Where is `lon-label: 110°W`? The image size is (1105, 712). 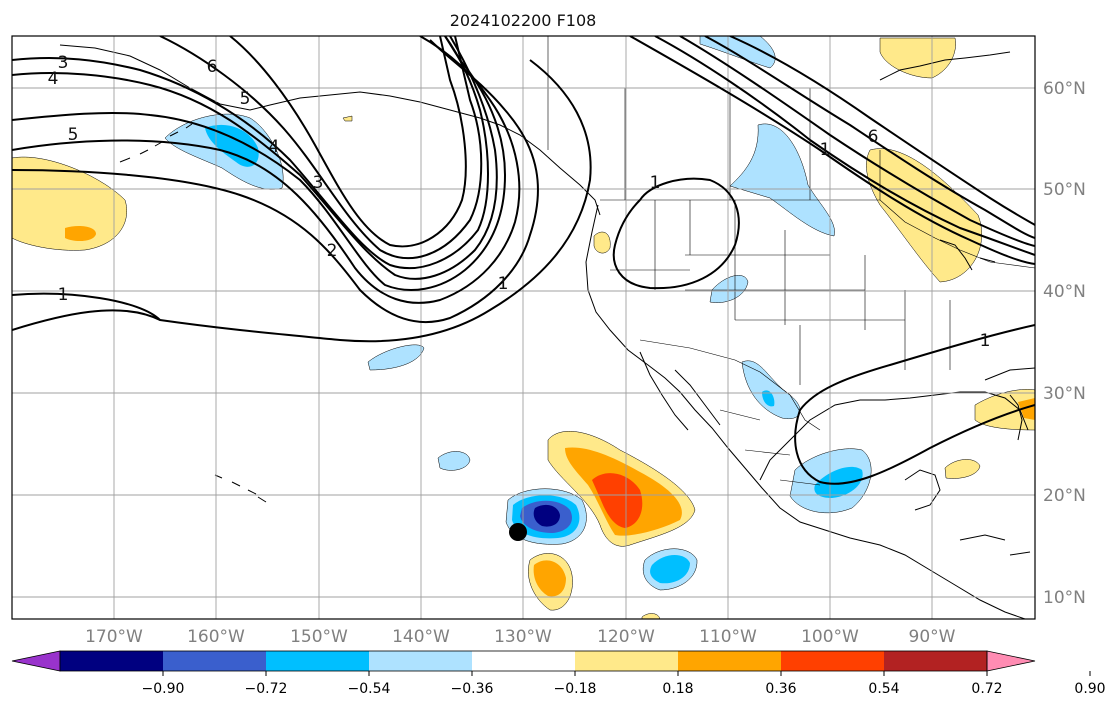
lon-label: 110°W is located at coordinates (728, 637).